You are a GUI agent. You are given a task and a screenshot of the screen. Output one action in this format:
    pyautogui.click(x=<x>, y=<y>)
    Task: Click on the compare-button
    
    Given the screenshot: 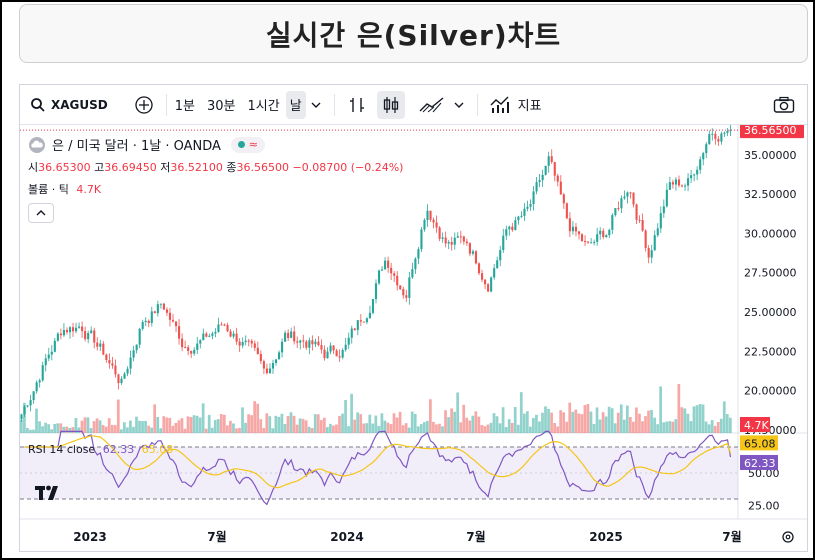 What is the action you would take?
    pyautogui.click(x=144, y=105)
    